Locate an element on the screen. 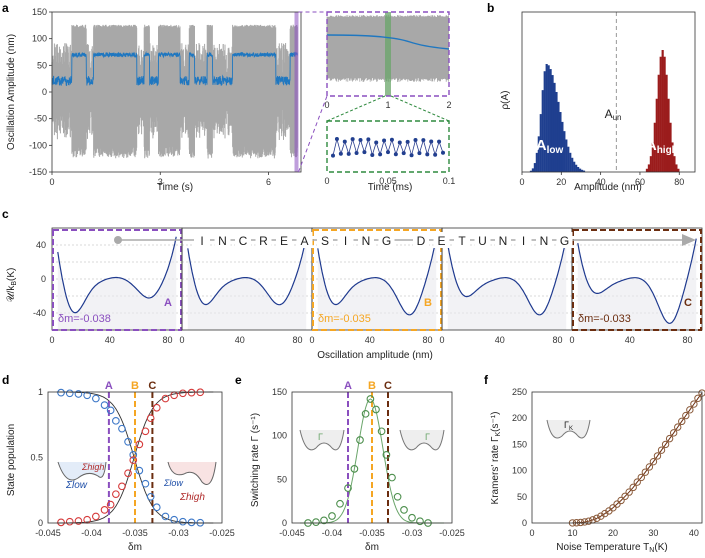 The image size is (705, 558). panel-f-xlabel: Noise Temperature TN(K) is located at coordinates (611, 548).